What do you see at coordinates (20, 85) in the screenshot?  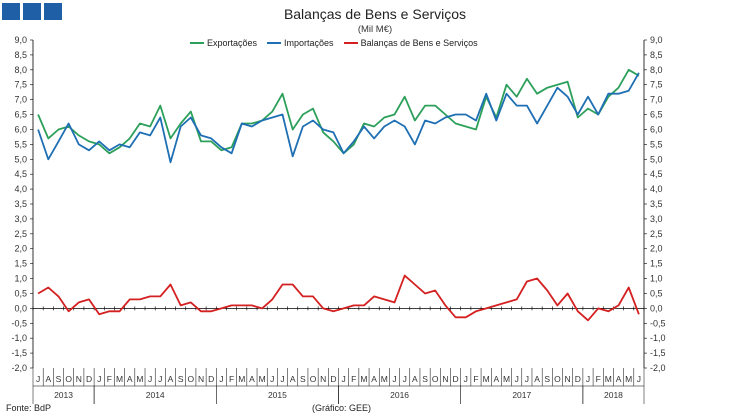 I see `y-tick-label-left: 7,5` at bounding box center [20, 85].